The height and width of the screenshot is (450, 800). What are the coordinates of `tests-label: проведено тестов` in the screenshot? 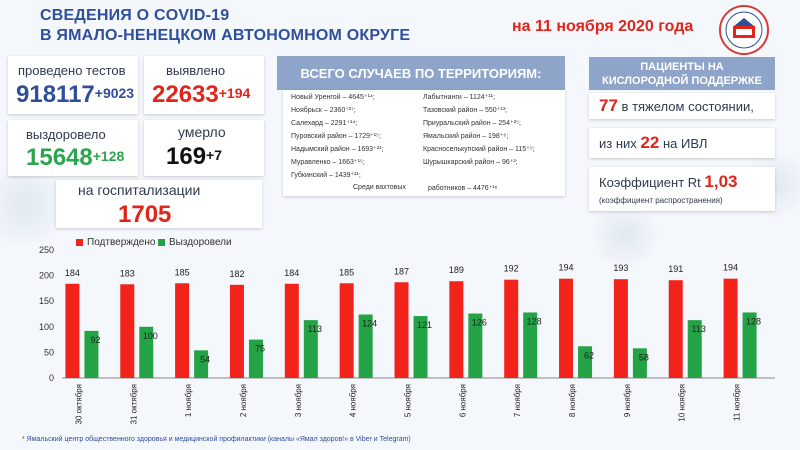 It's located at (72, 70).